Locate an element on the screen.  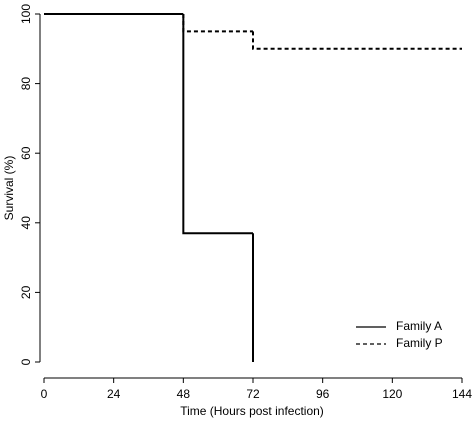
x-tick-label: 0 is located at coordinates (44, 394).